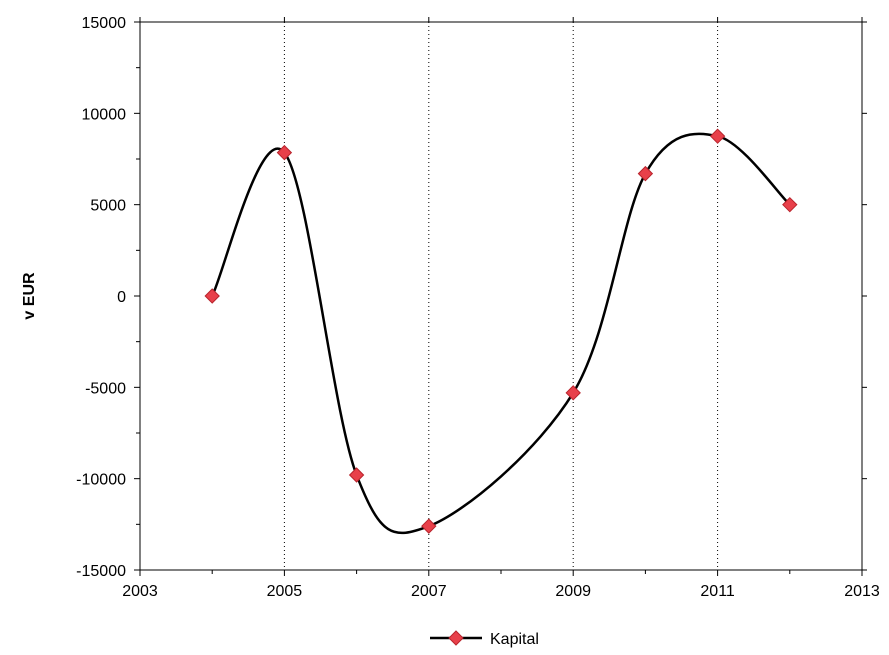  What do you see at coordinates (456, 638) in the screenshot?
I see `legend-marker` at bounding box center [456, 638].